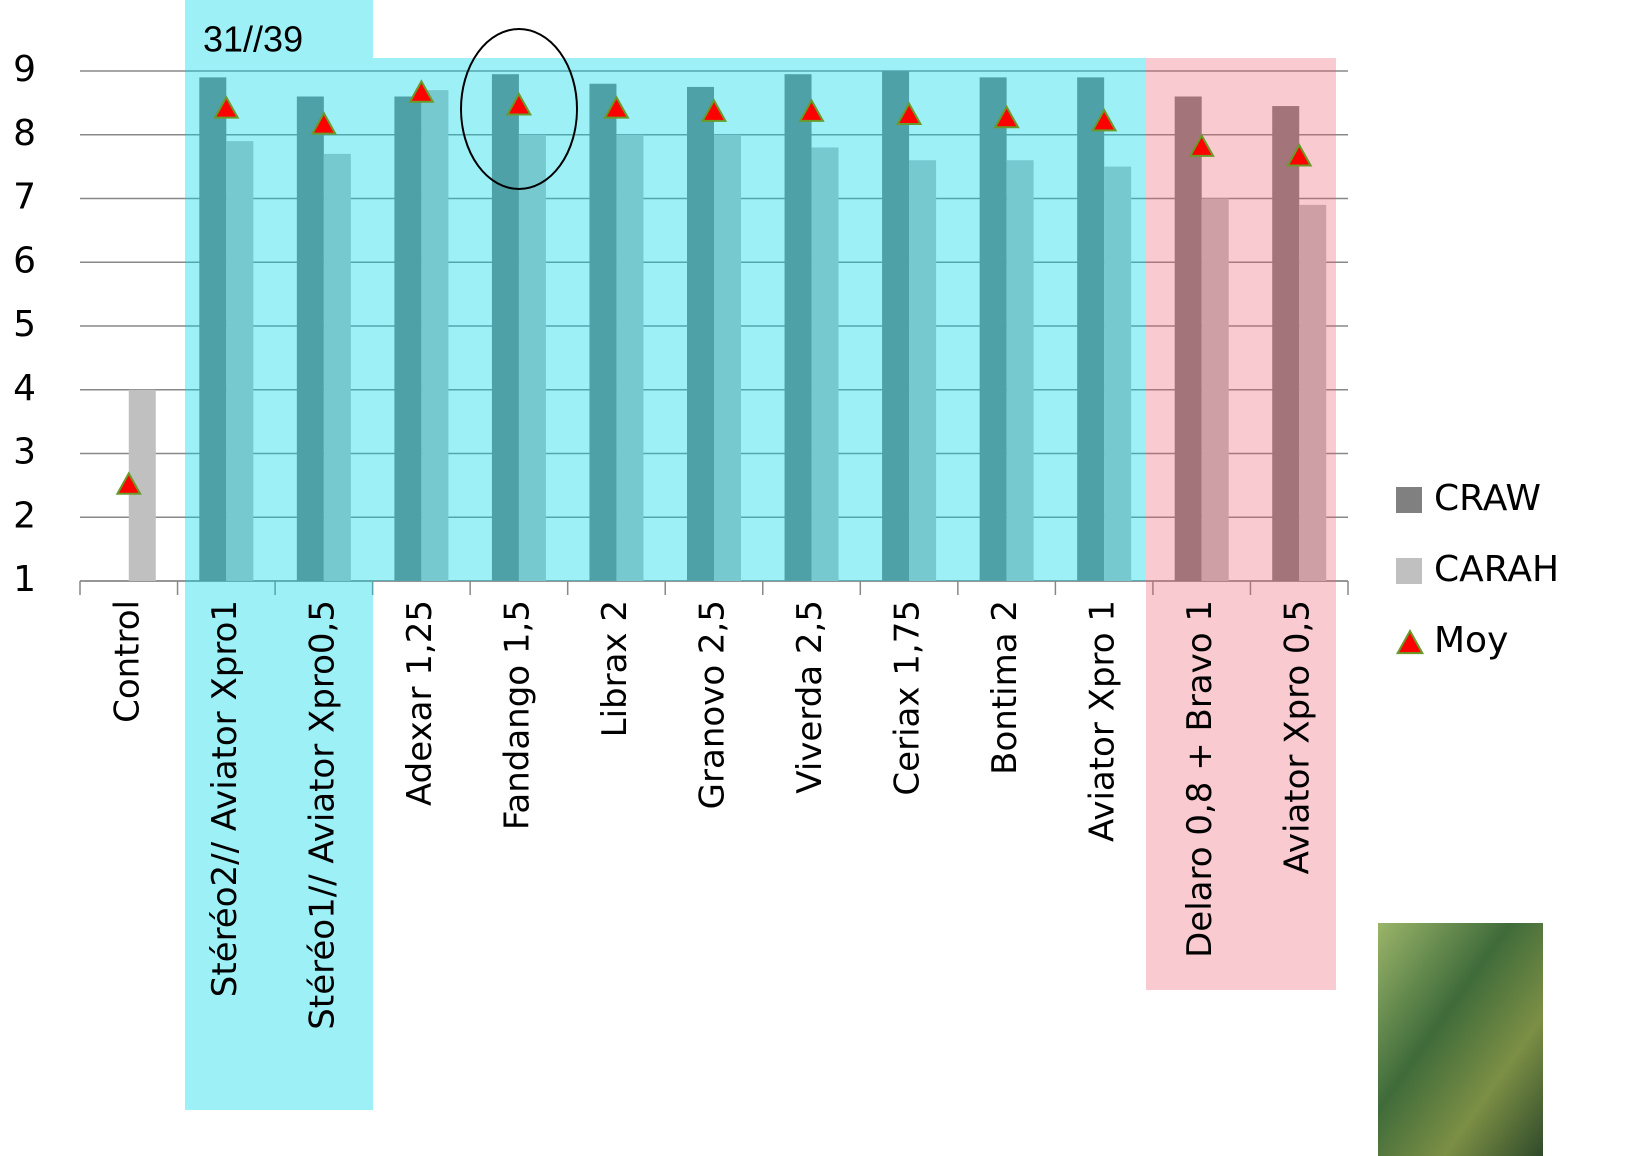 This screenshot has width=1627, height=1156. What do you see at coordinates (322, 815) in the screenshot?
I see `x-tick-label: Stéréo1// Aviator Xpro0,5` at bounding box center [322, 815].